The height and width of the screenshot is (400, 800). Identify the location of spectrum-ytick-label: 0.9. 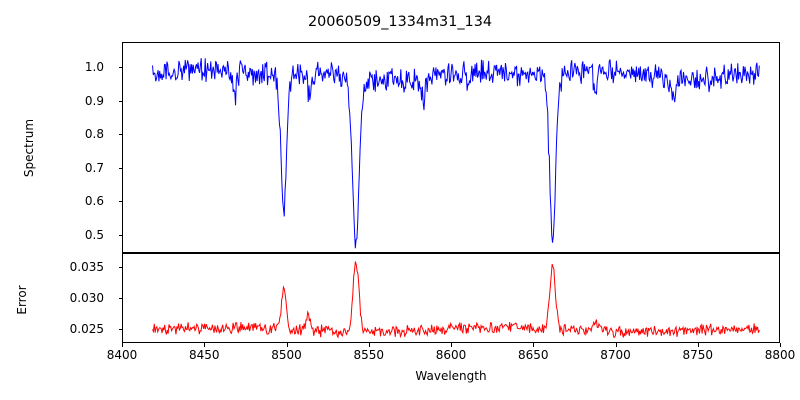
(94, 100).